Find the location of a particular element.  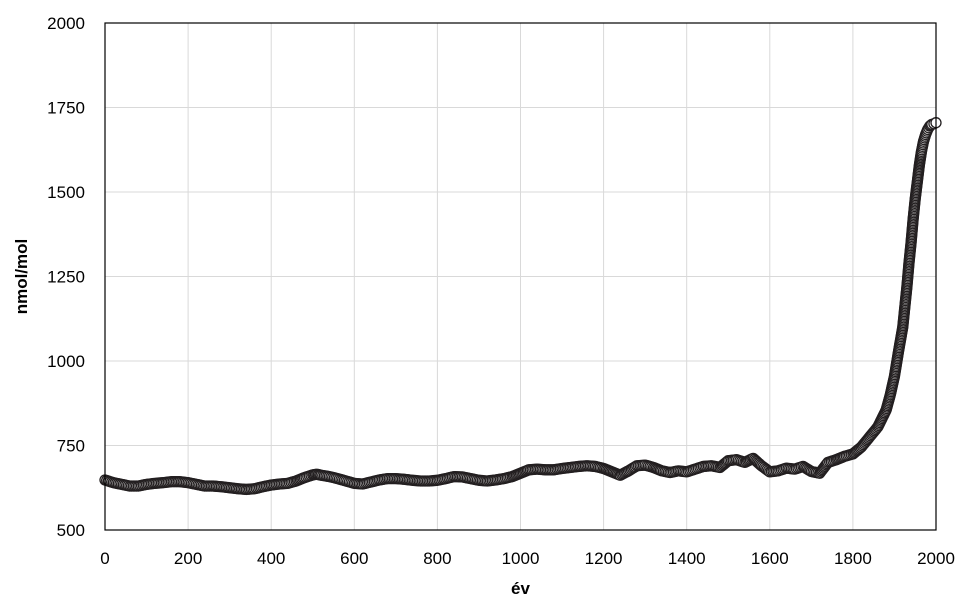

x-tick-label: 1000 is located at coordinates (521, 558).